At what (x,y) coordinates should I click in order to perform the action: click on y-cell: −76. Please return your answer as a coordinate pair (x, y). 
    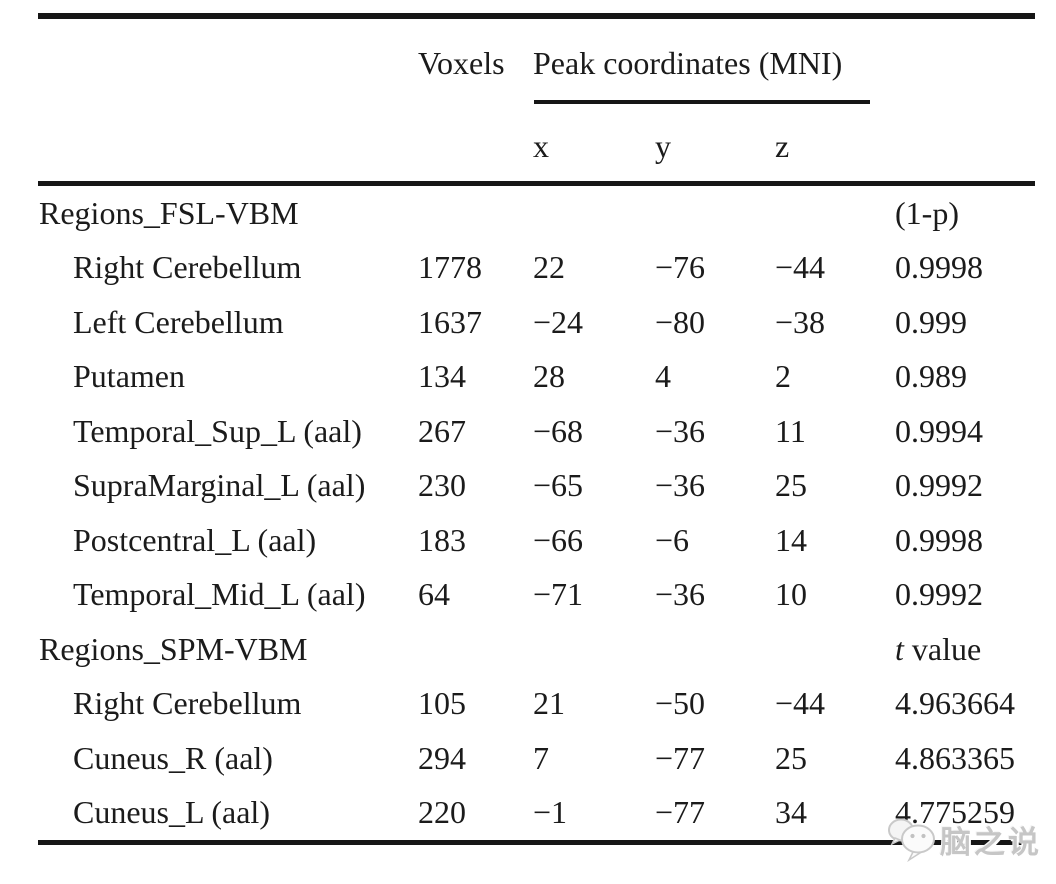
    Looking at the image, I should click on (680, 267).